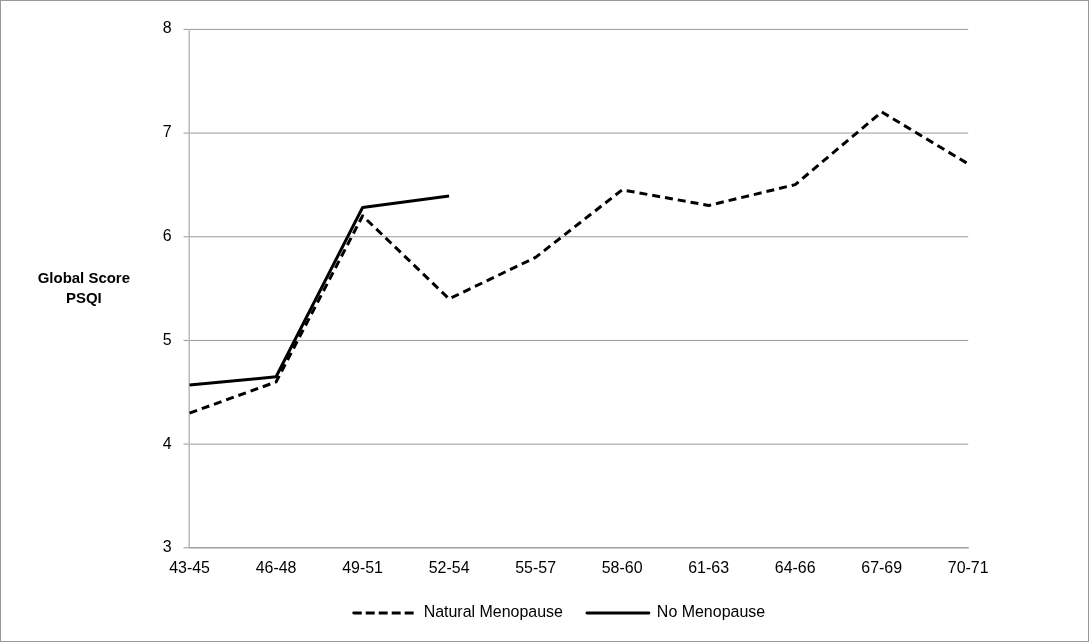 The width and height of the screenshot is (1091, 644). What do you see at coordinates (882, 568) in the screenshot?
I see `x-tick-label: 67-69` at bounding box center [882, 568].